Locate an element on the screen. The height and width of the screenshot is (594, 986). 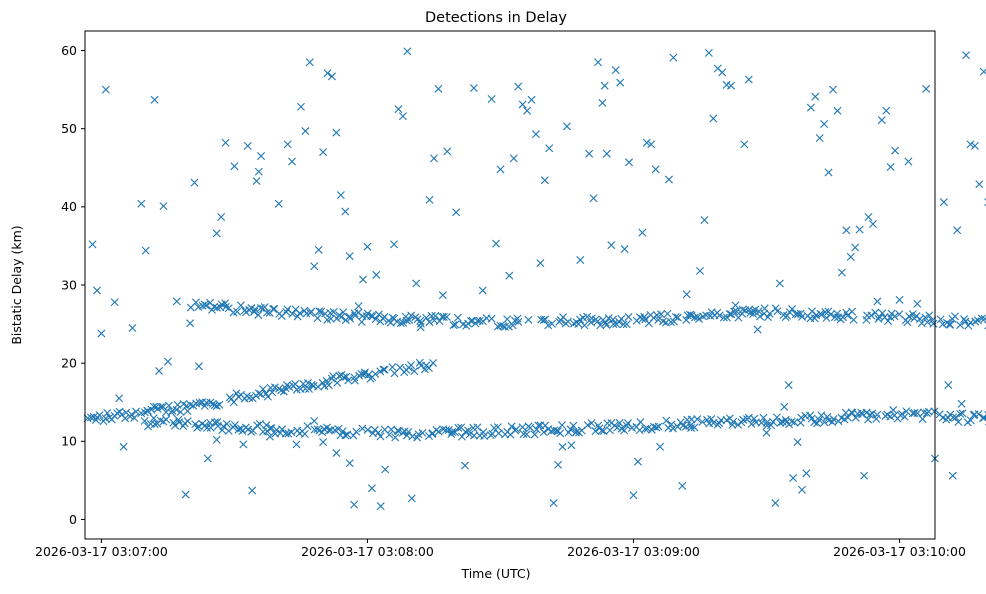
y-tick-label: 50 is located at coordinates (69, 128).